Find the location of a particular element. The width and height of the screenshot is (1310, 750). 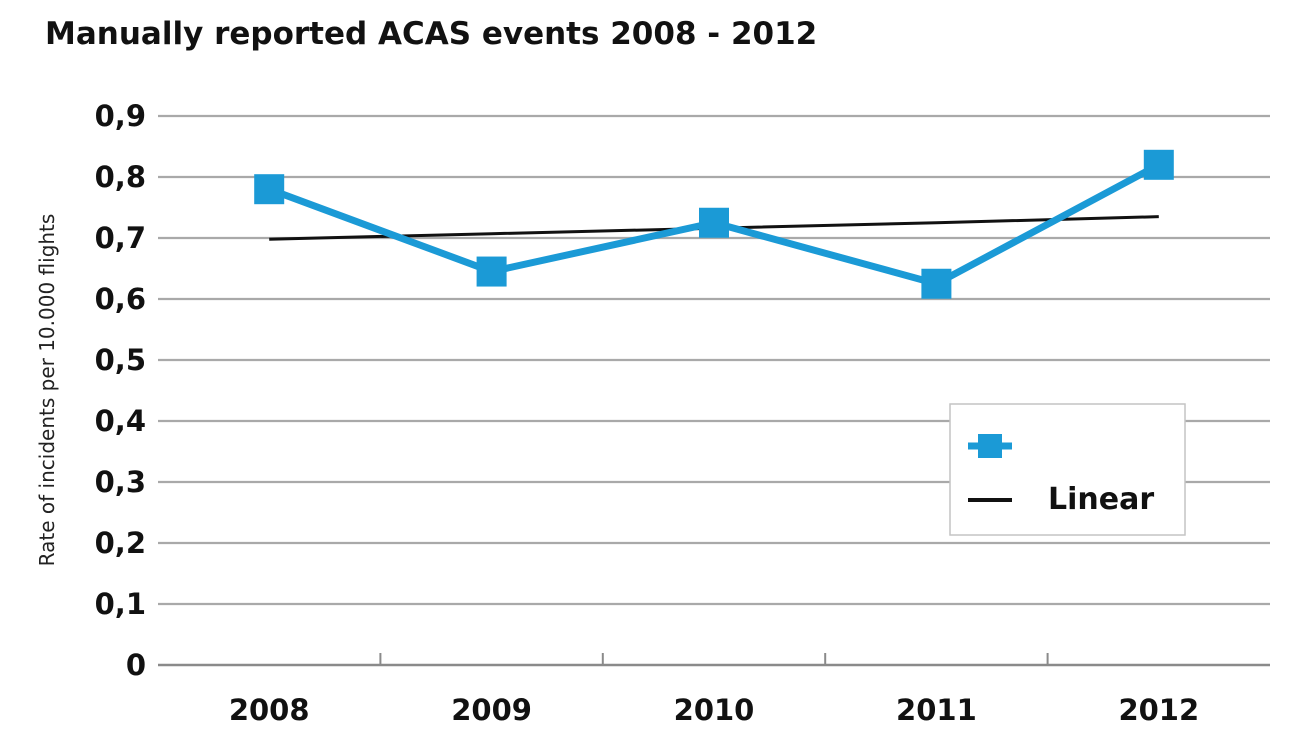

series-layer is located at coordinates (714, 224).